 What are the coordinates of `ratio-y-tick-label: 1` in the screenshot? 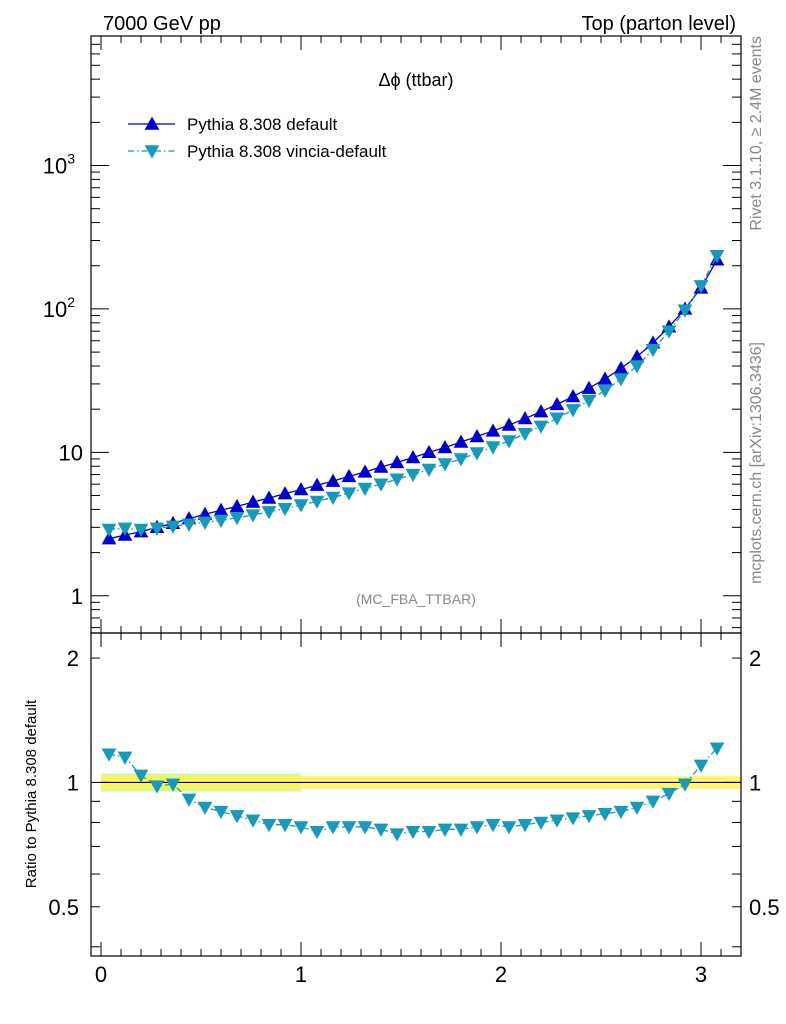 It's located at (73, 782).